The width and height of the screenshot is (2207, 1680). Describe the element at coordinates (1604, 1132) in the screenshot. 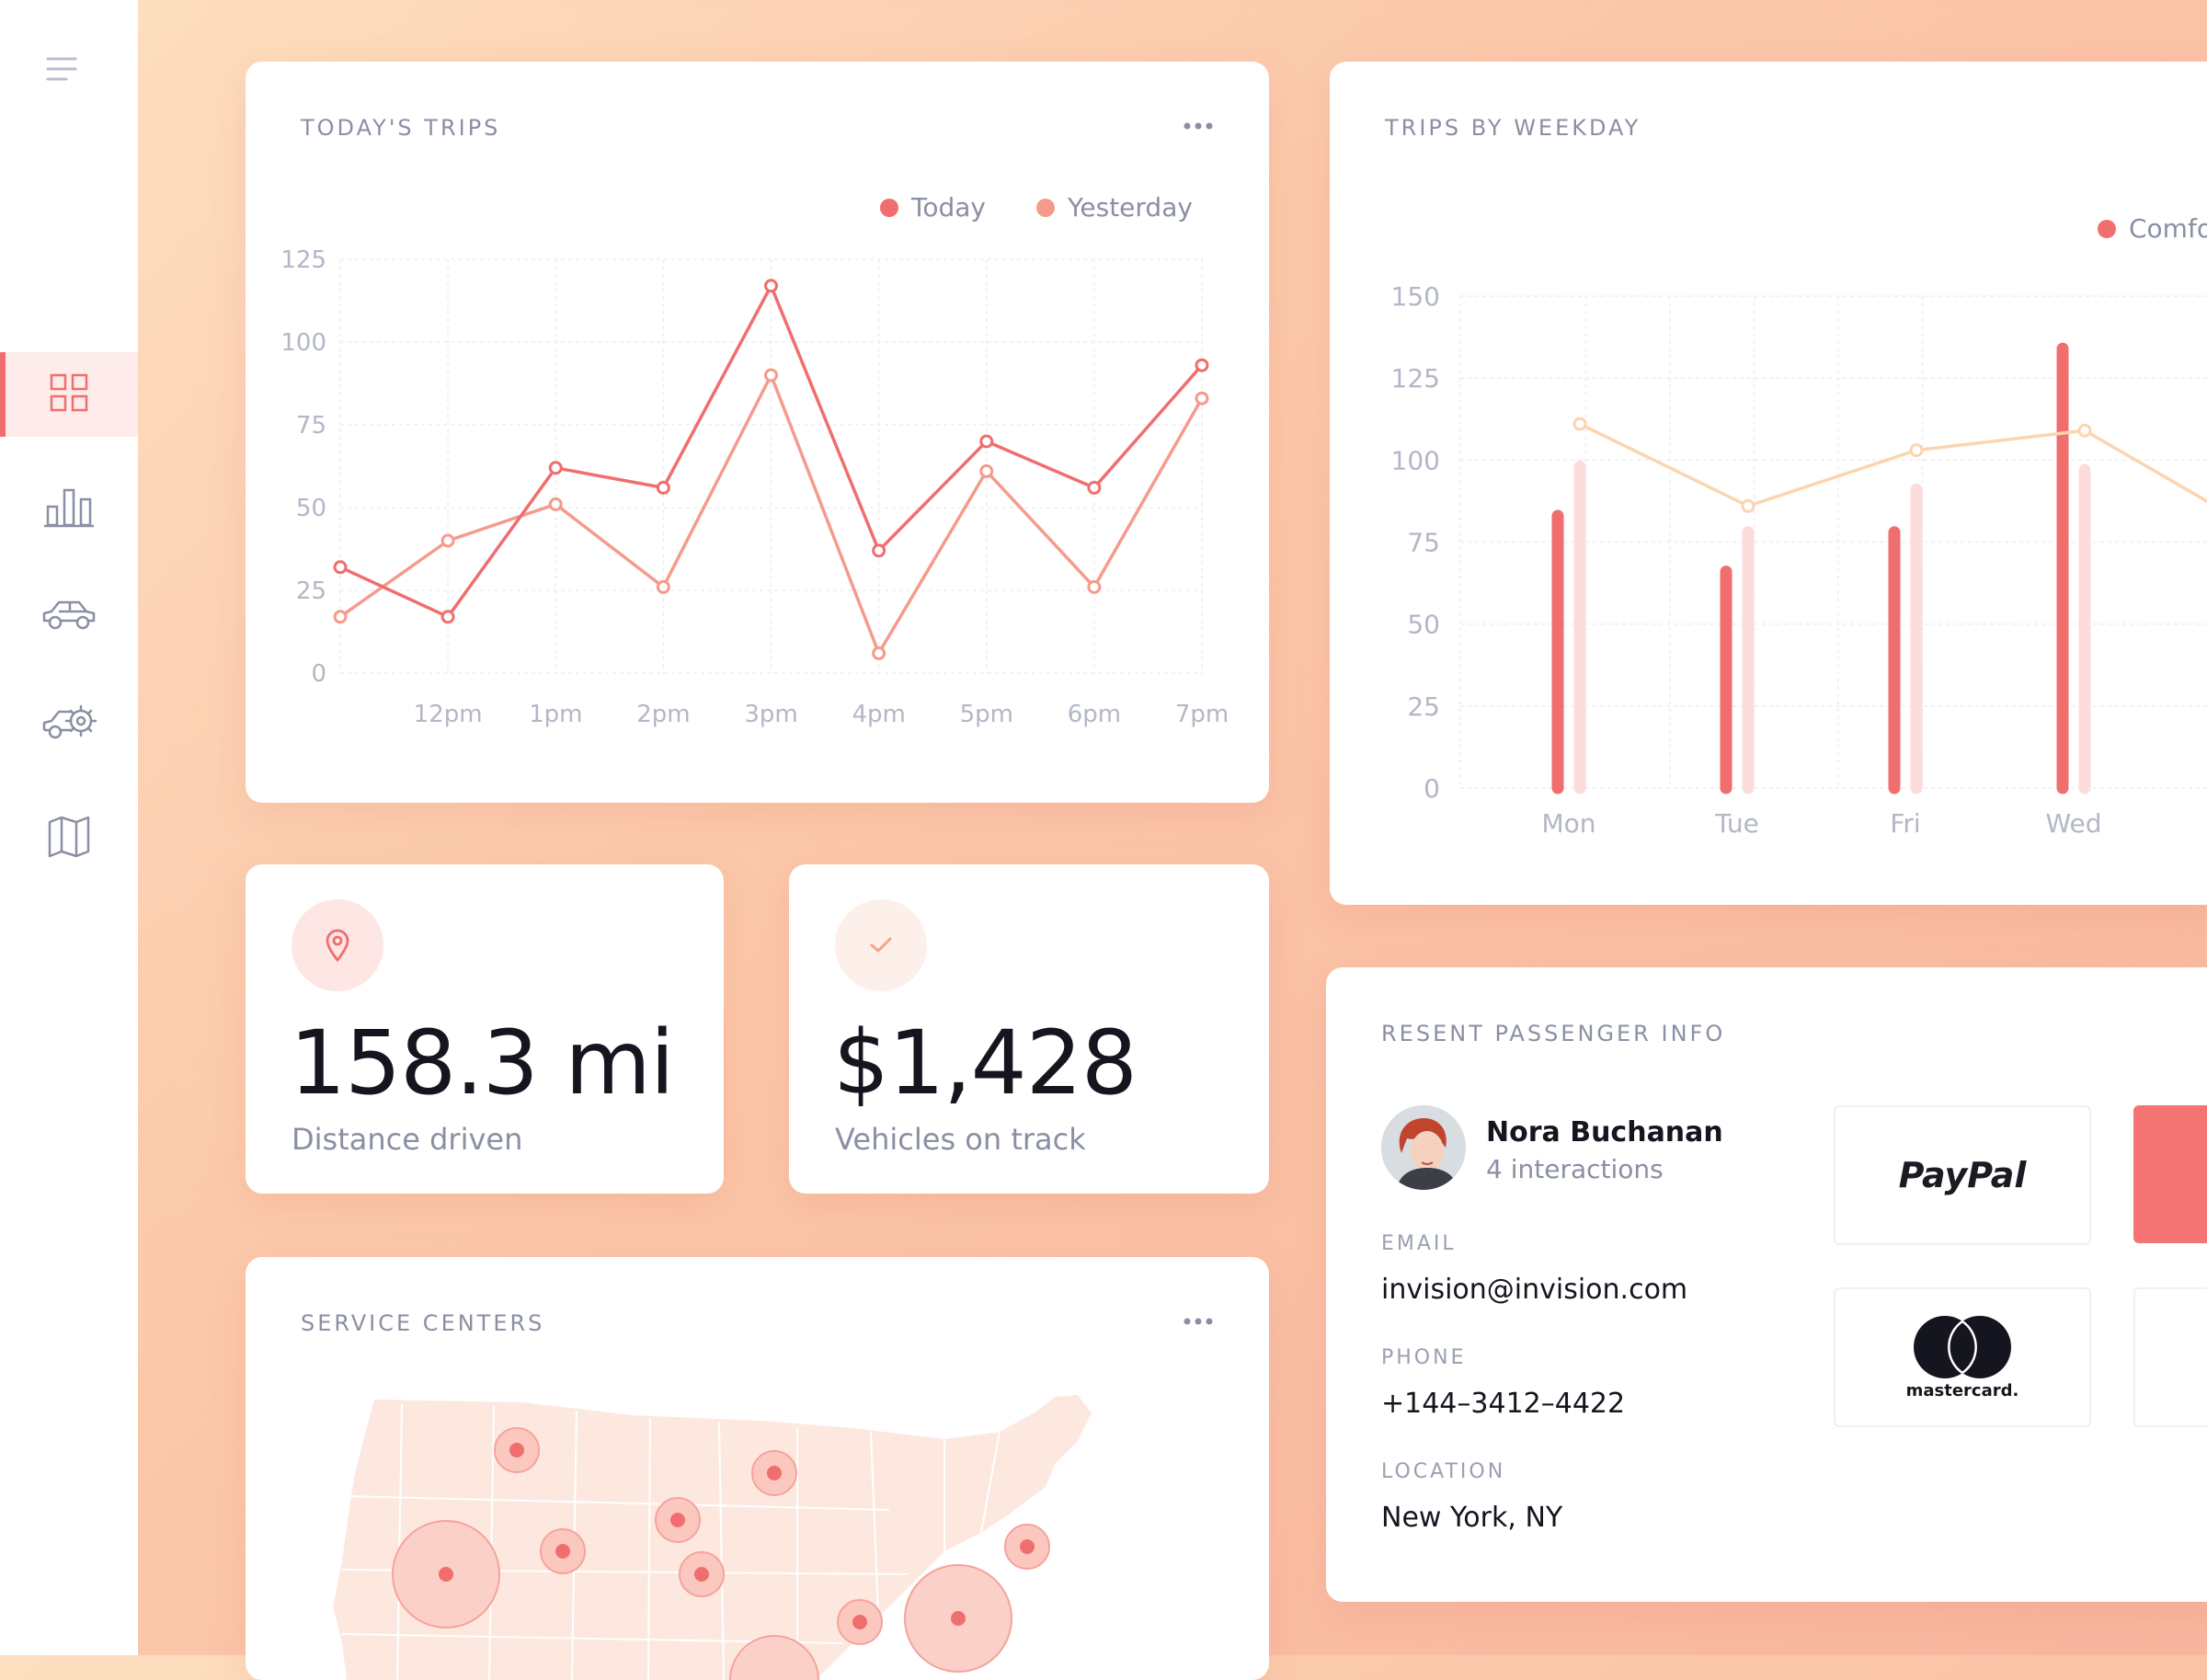

I see `passenger-name: Nora Buchanan` at that location.